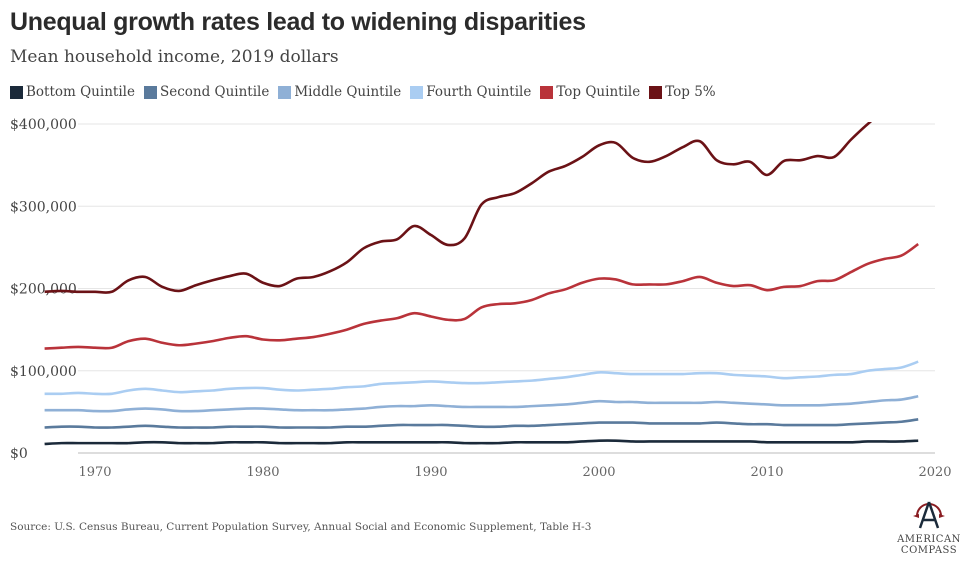 This screenshot has height=563, width=976. I want to click on legend-item: Second Quintile, so click(206, 92).